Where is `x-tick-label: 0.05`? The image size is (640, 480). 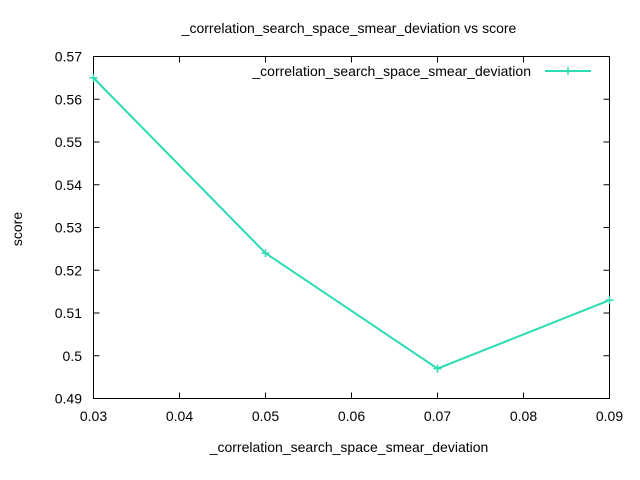 x-tick-label: 0.05 is located at coordinates (265, 416).